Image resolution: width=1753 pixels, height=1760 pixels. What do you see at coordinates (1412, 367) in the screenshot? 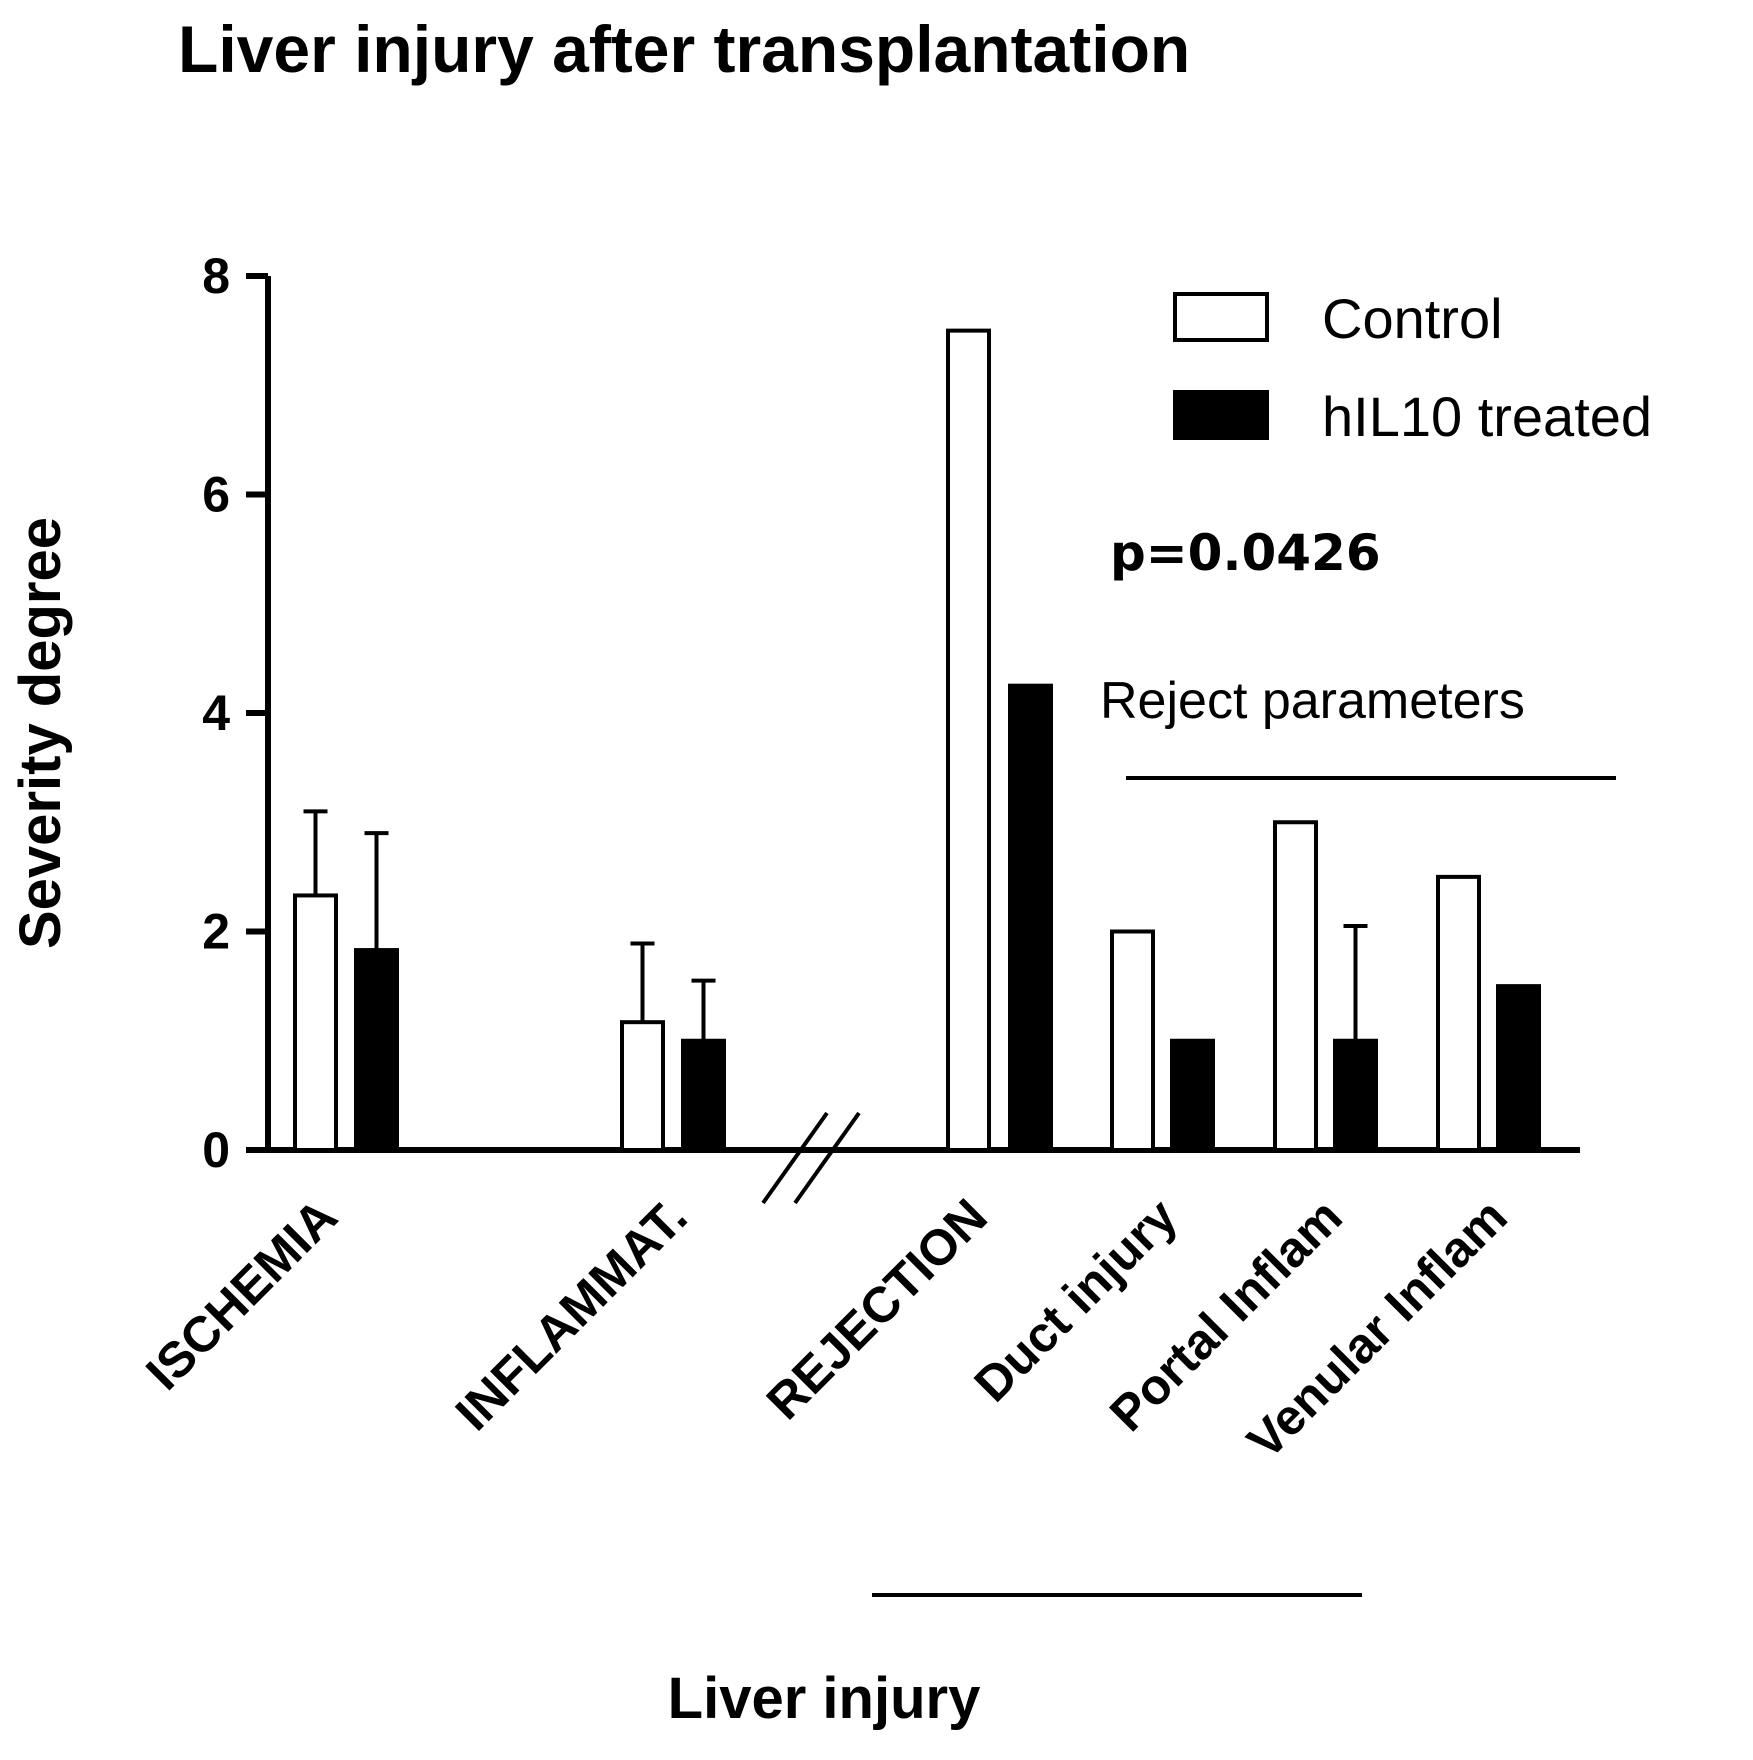
I see `legend: Control hIL10 treated` at bounding box center [1412, 367].